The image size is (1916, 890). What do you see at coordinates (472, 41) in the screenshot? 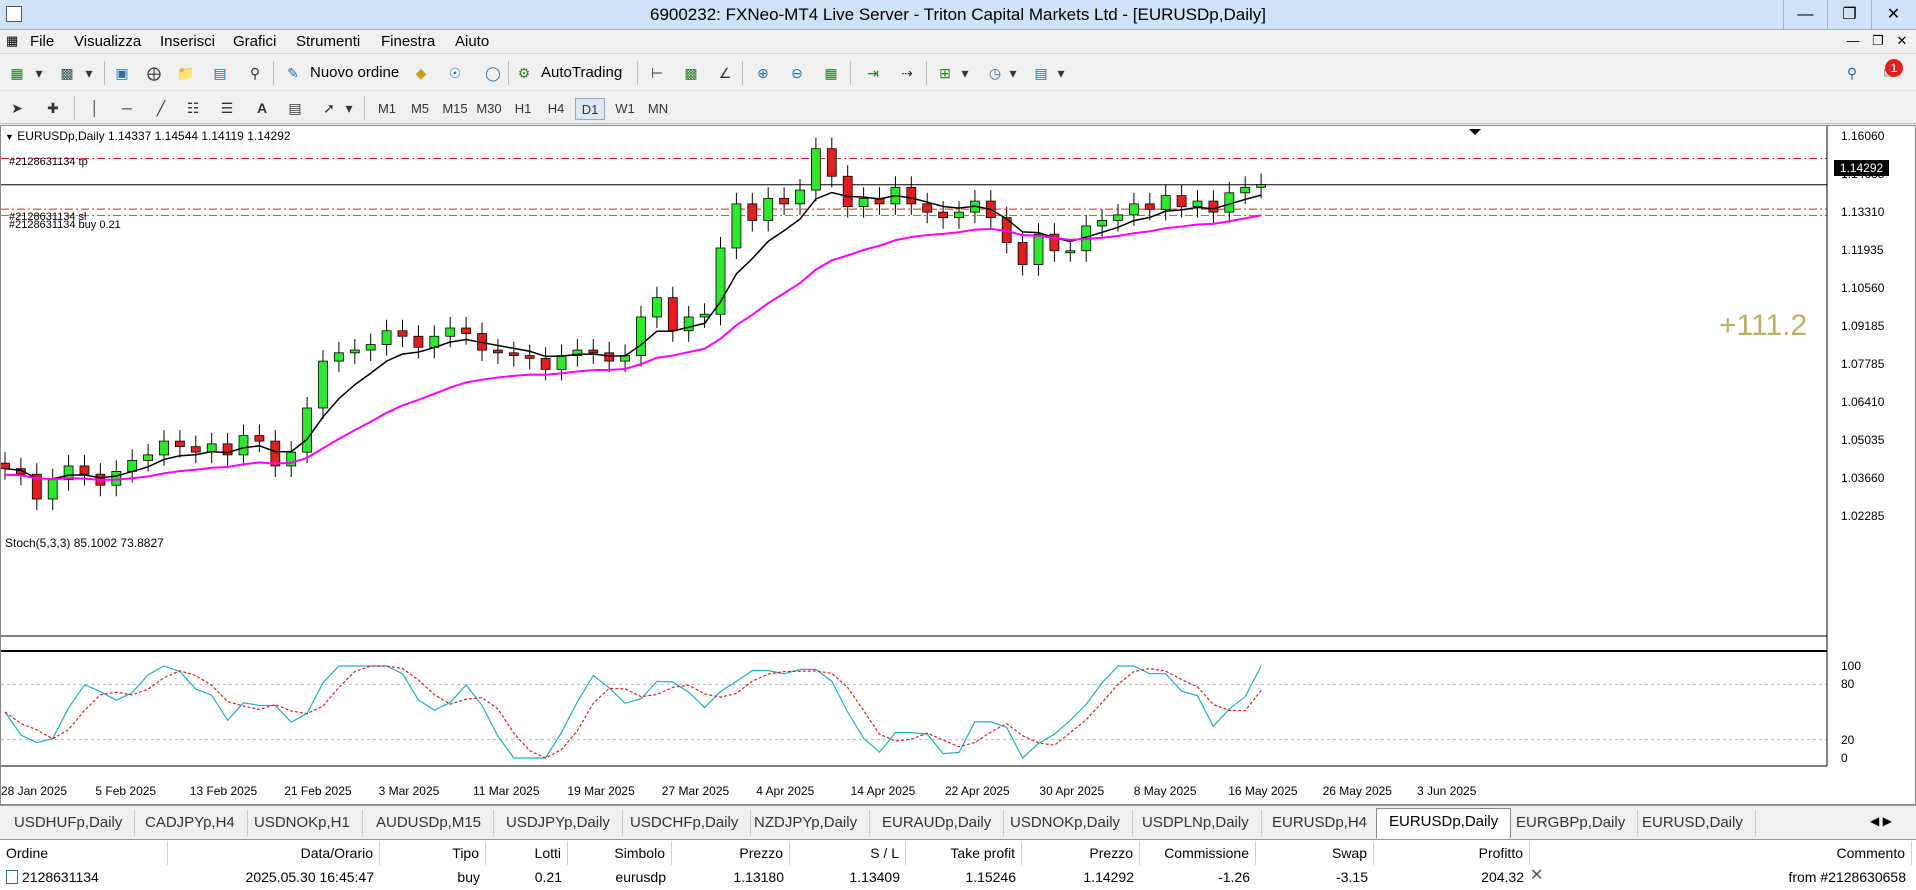
I see `menu-aiuto: Aiuto` at bounding box center [472, 41].